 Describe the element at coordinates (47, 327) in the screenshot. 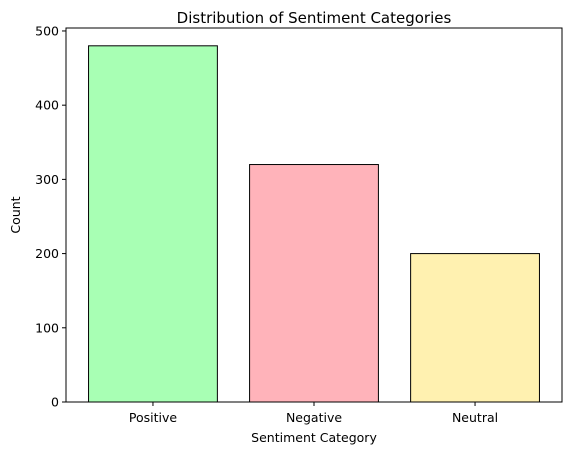

I see `y-tick-label: 100` at that location.